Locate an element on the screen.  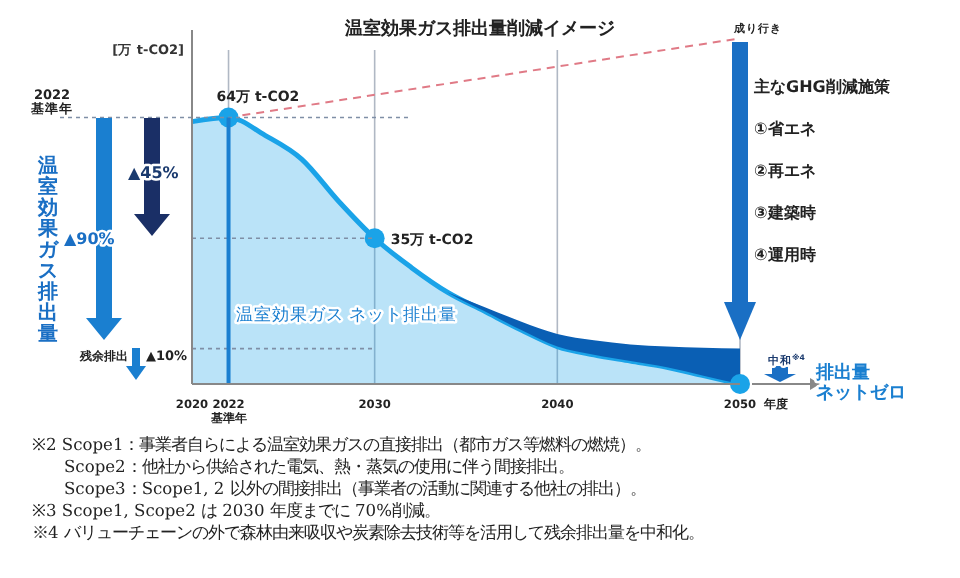
text: ※4 バリューチェーンの外で森林由来吸収や炭素除去技術等を活用して残余排出量を中和化。 is located at coordinates (368, 532).